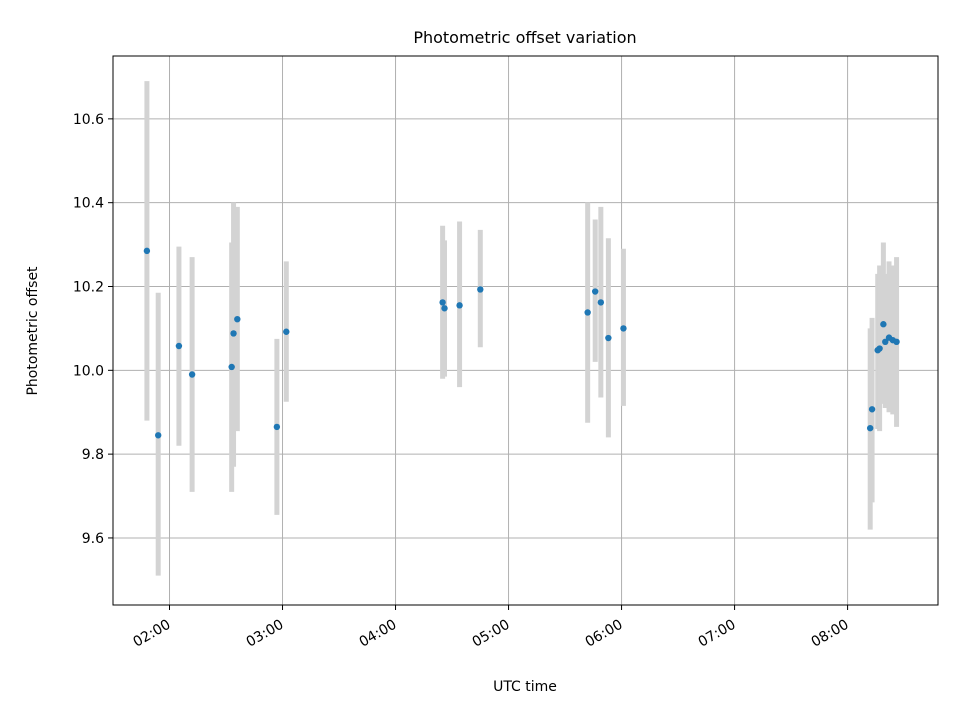 Image resolution: width=960 pixels, height=720 pixels. I want to click on y-tick-label: 10.0, so click(88, 371).